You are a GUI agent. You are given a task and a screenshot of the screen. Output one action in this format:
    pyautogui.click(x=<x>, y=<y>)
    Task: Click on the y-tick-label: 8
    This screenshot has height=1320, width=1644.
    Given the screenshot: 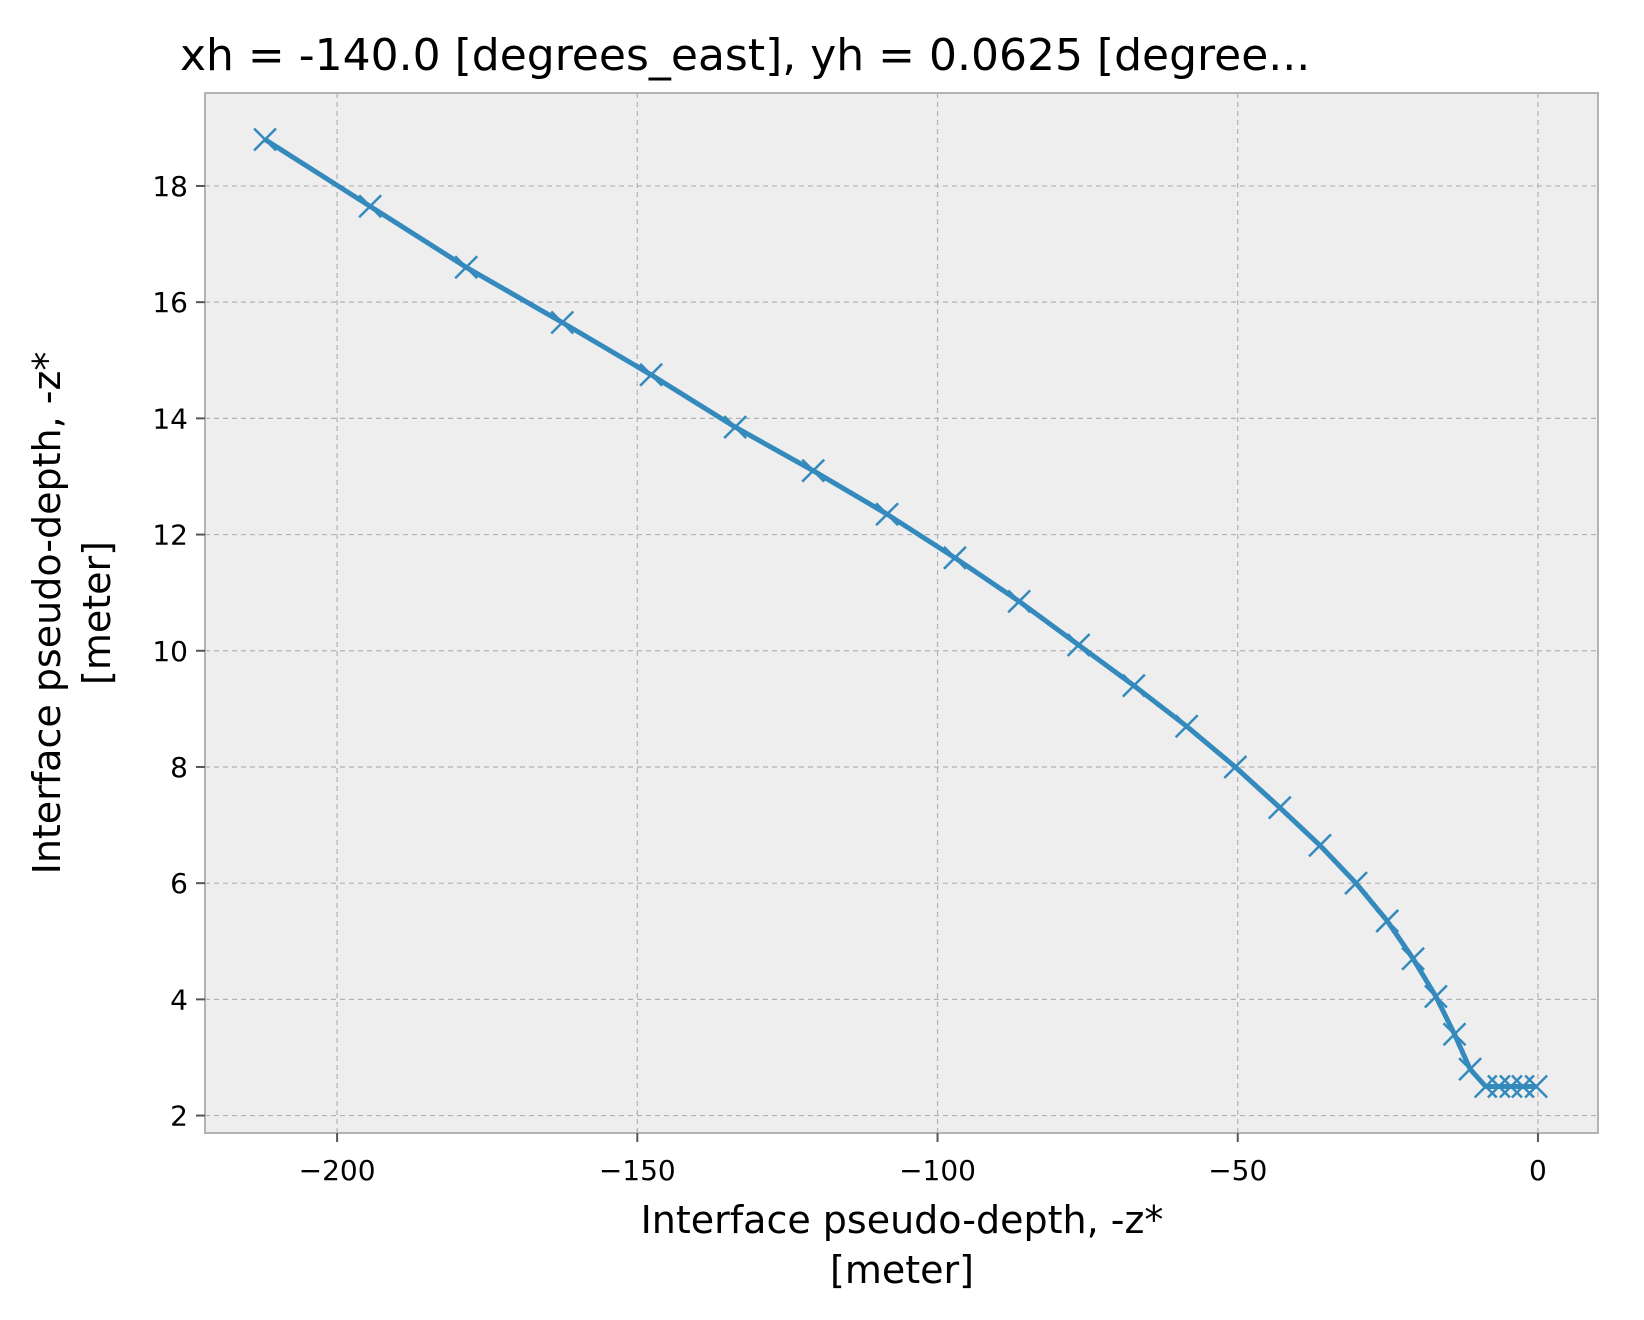 What is the action you would take?
    pyautogui.click(x=179, y=767)
    